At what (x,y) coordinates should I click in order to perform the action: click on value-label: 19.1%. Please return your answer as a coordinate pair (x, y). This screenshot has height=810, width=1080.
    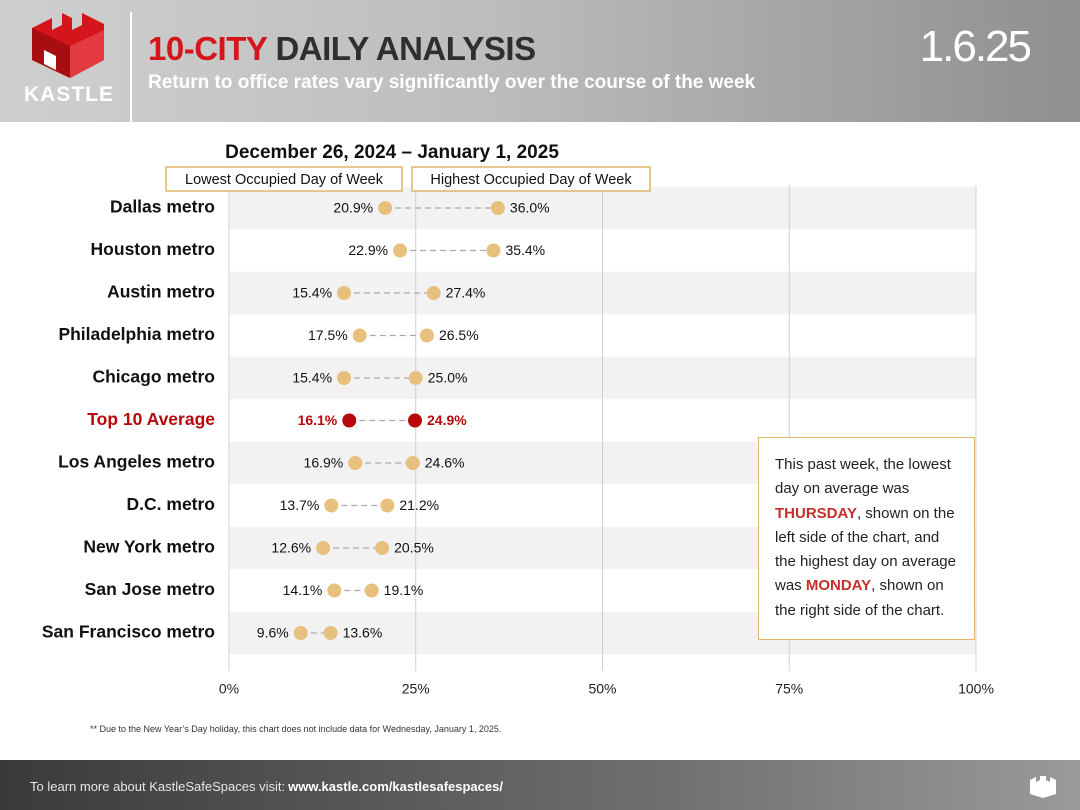
    Looking at the image, I should click on (404, 590).